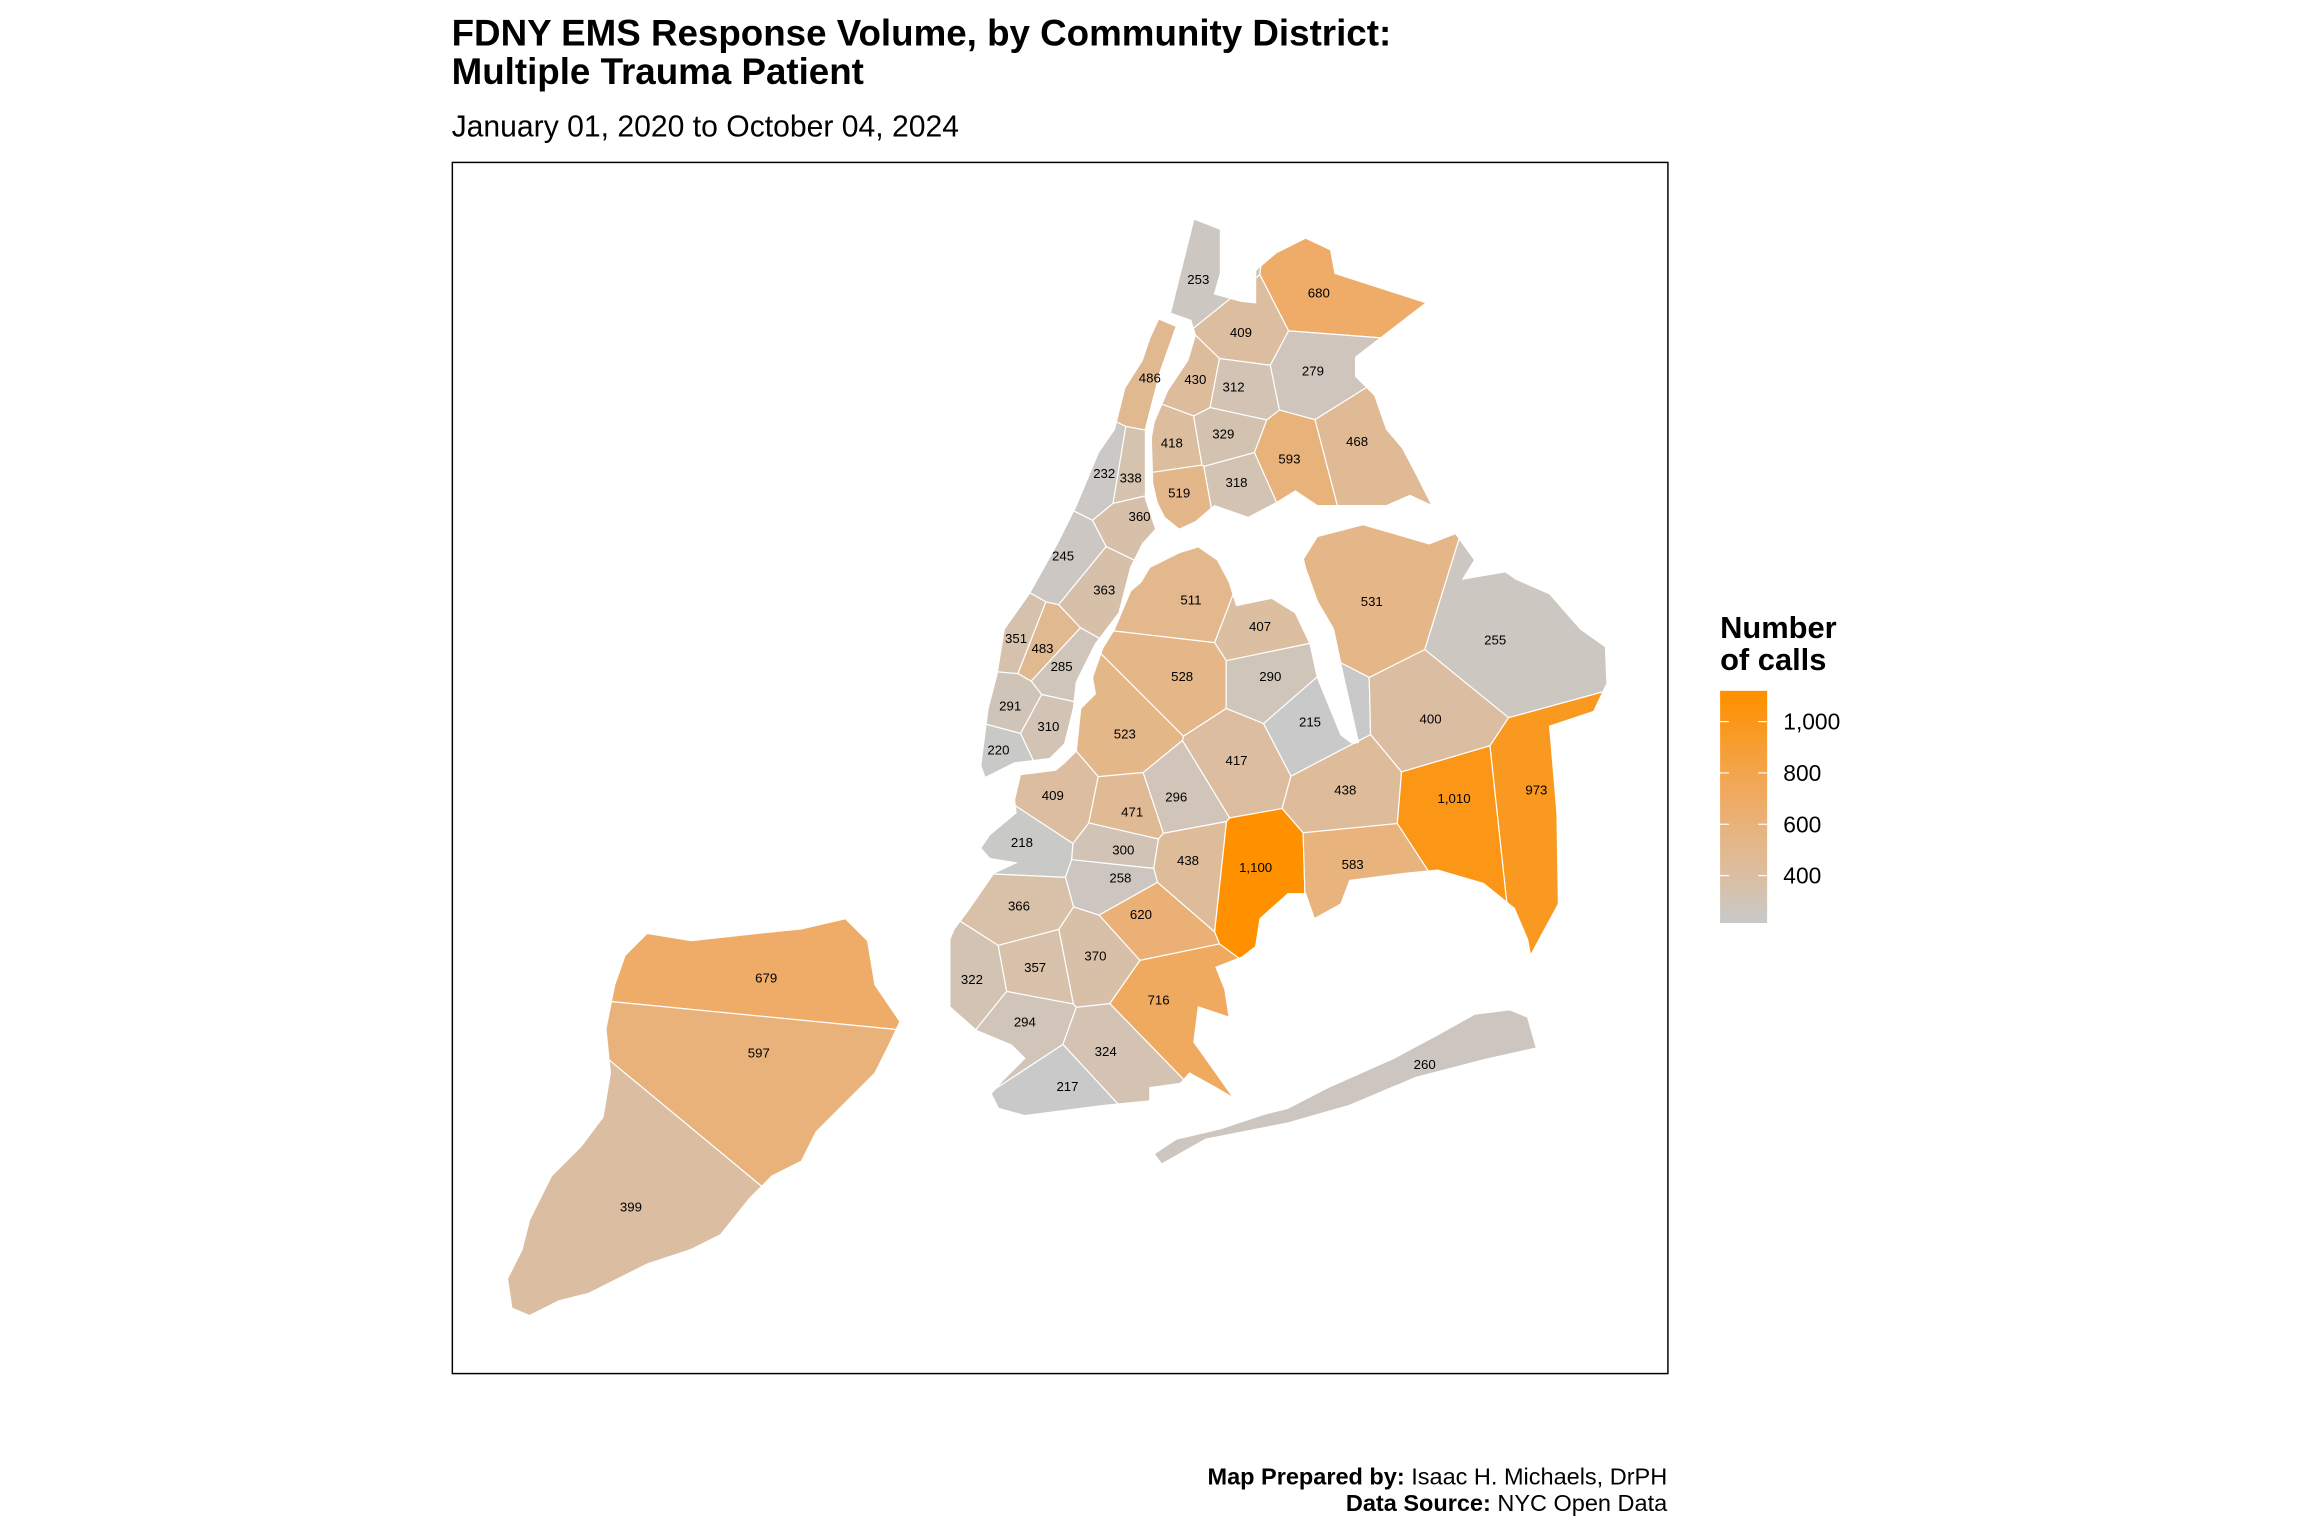  What do you see at coordinates (1579, 1503) in the screenshot?
I see `footer-source-value: NYC Open Data` at bounding box center [1579, 1503].